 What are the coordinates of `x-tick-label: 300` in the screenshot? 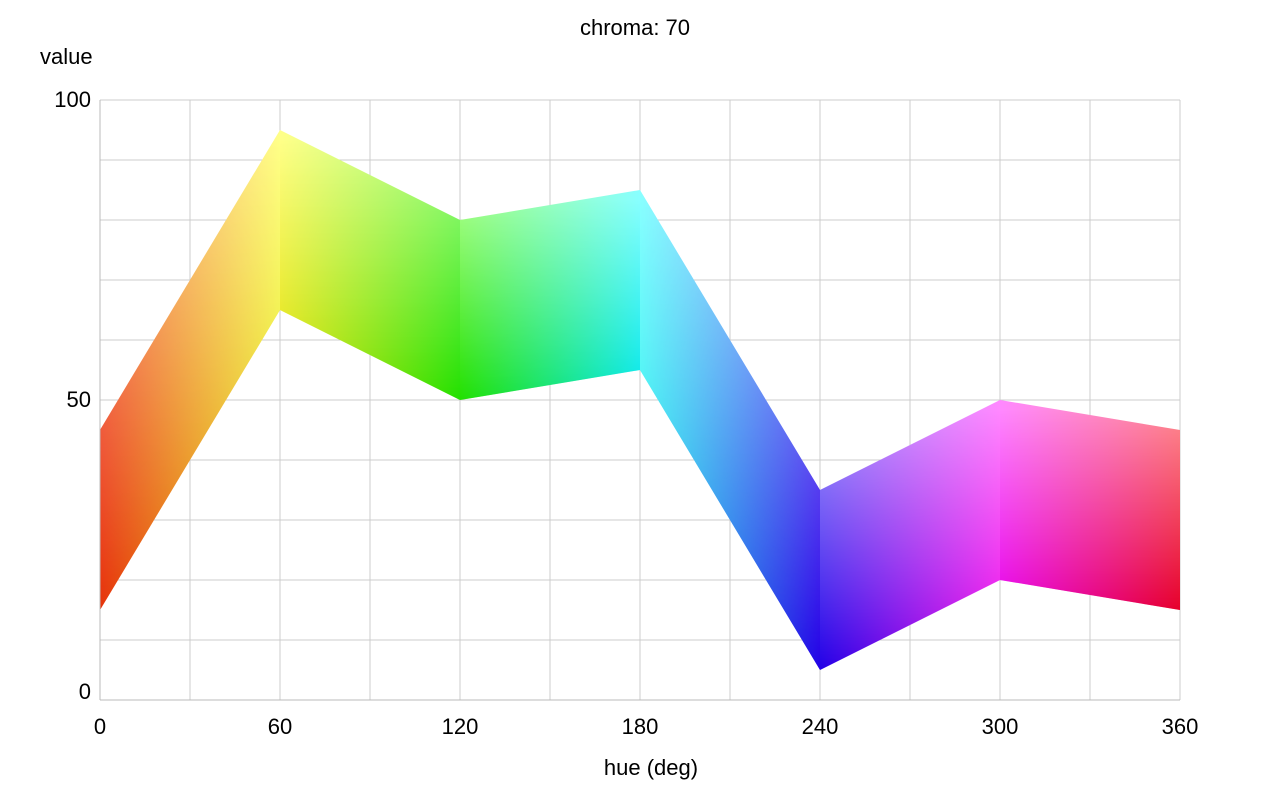 It's located at (1000, 726).